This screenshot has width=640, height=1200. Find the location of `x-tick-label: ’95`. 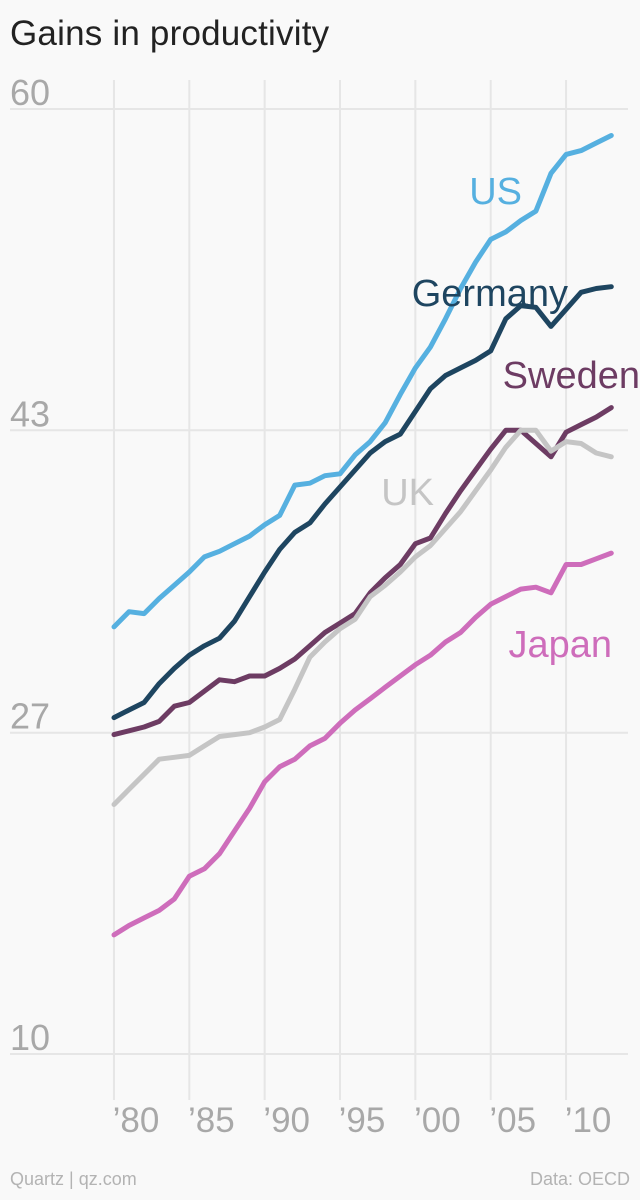

x-tick-label: ’95 is located at coordinates (362, 1120).